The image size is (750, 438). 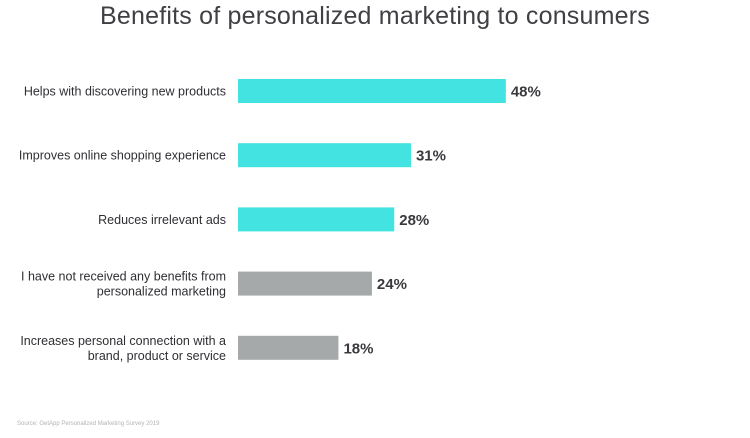 I want to click on value-label-4: 24%, so click(x=392, y=284).